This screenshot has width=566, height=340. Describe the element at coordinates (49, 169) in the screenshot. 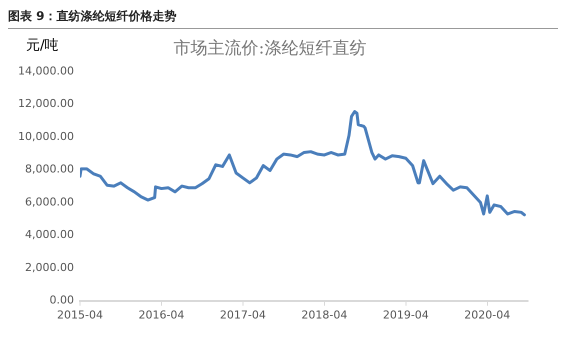

I see `y-tick-label: 8,000.00` at that location.